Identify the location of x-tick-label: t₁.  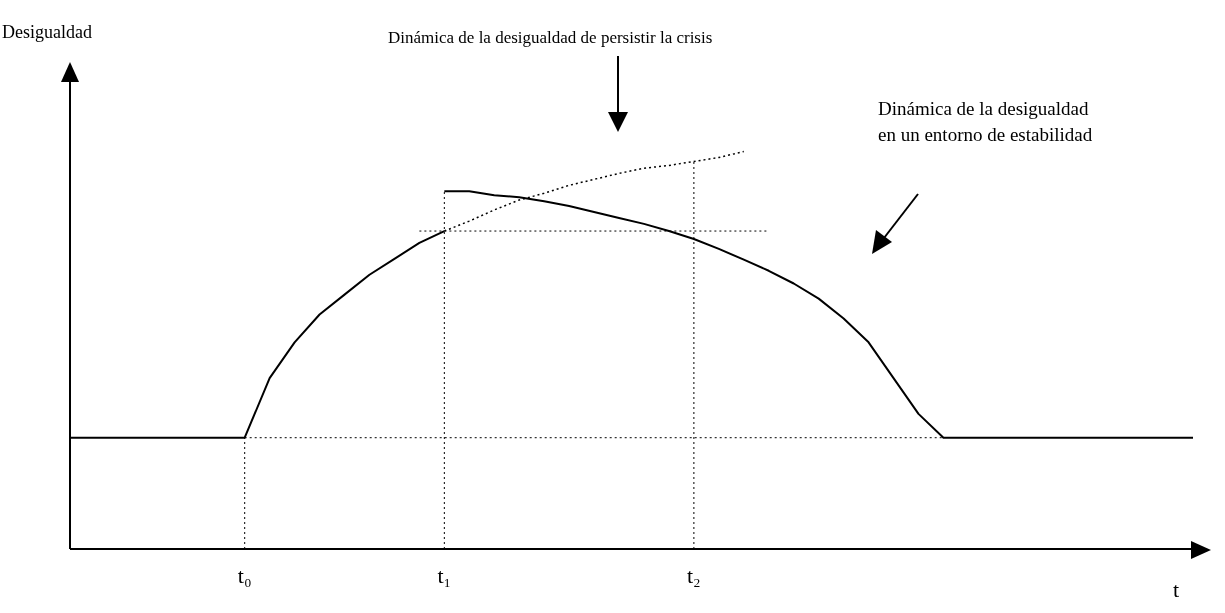
(444, 575).